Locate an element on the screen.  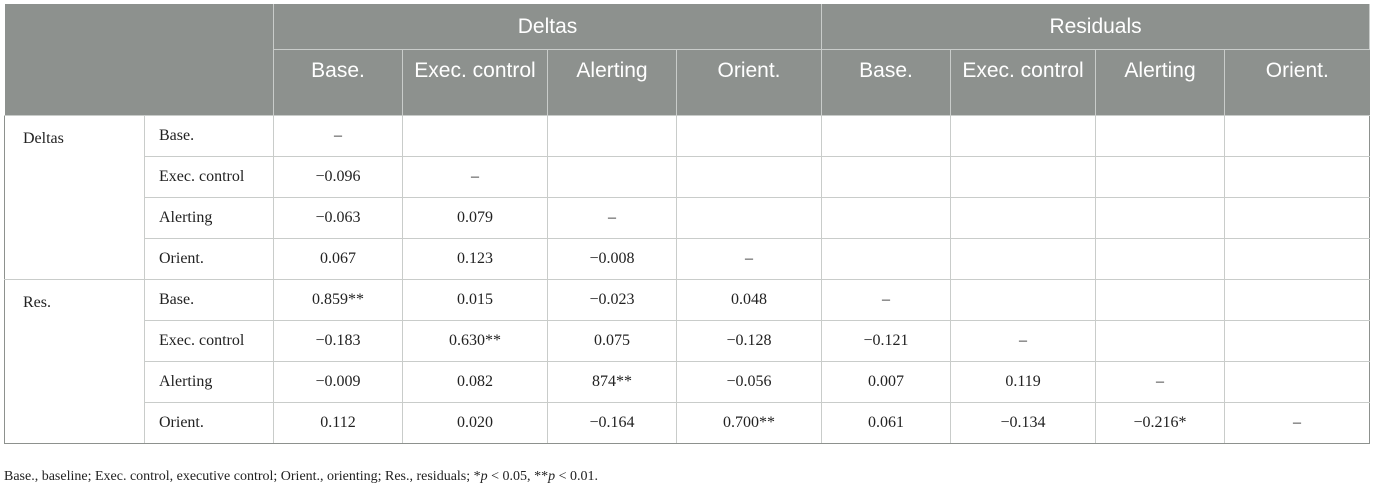
footnote-sig2-marker: ** is located at coordinates (541, 476).